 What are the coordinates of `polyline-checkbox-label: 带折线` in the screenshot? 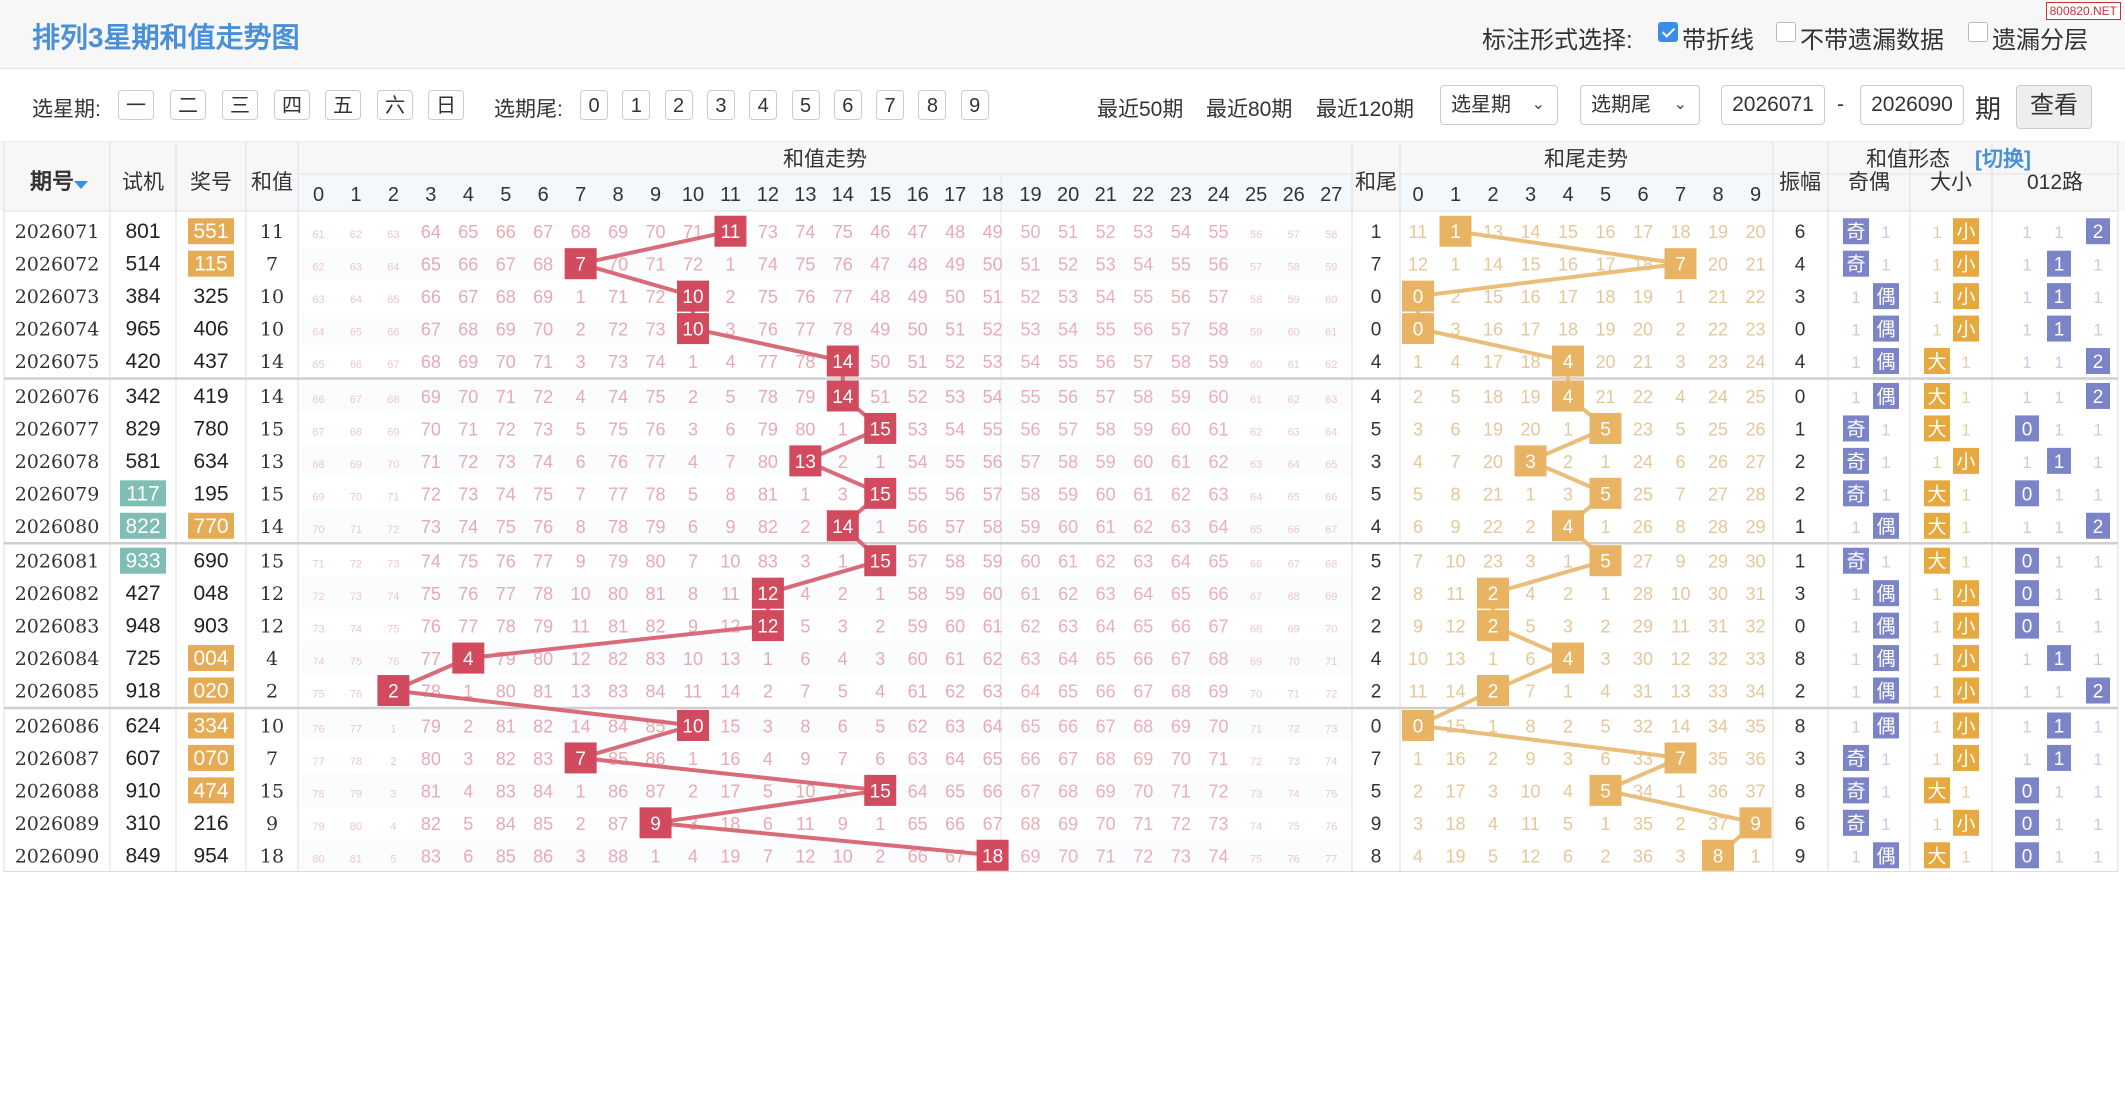 It's located at (1718, 40).